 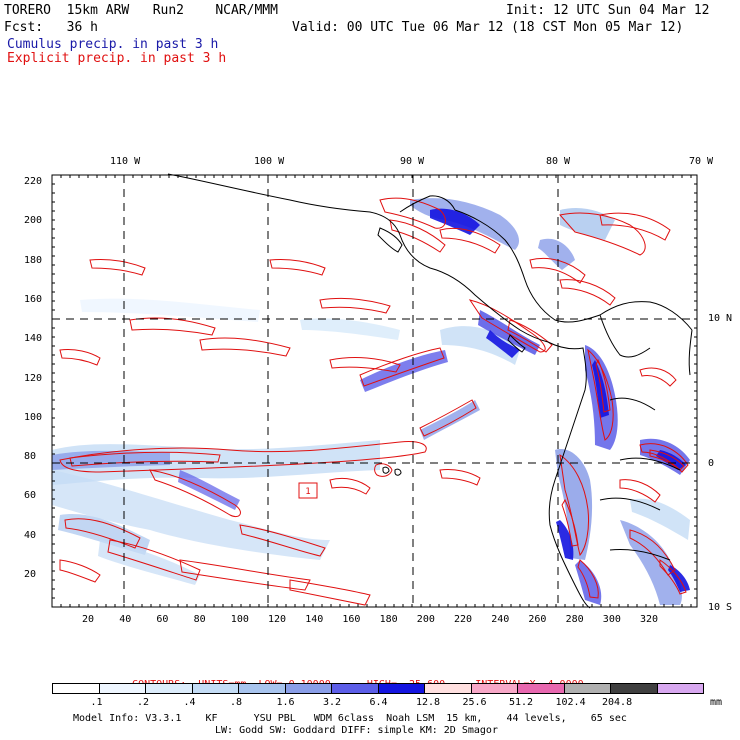 I want to click on scale-label: 204.8, so click(x=617, y=702).